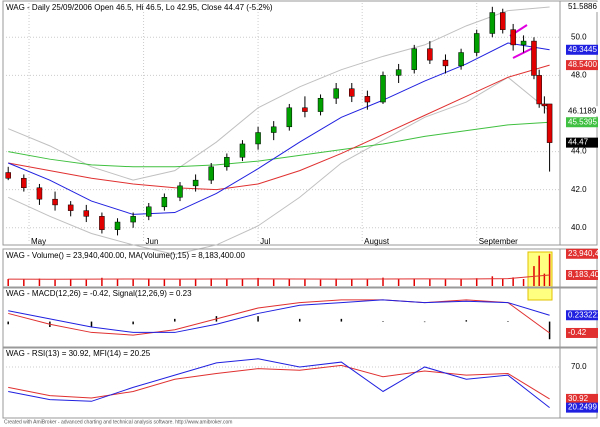 This screenshot has height=427, width=600. I want to click on panel-title: WAG - RSI(13) = 30.92, MFI(14) = 20.25, so click(78, 353).